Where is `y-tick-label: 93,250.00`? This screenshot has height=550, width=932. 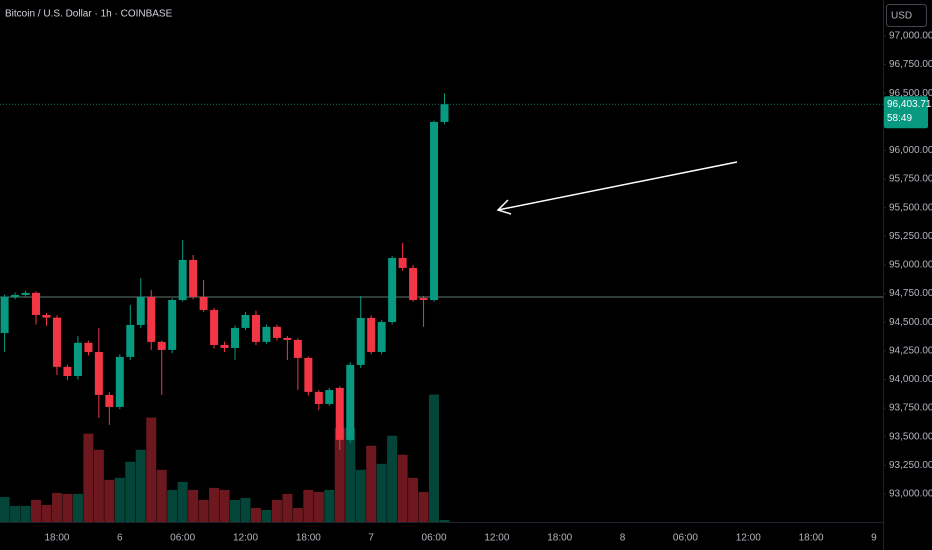 y-tick-label: 93,250.00 is located at coordinates (910, 465).